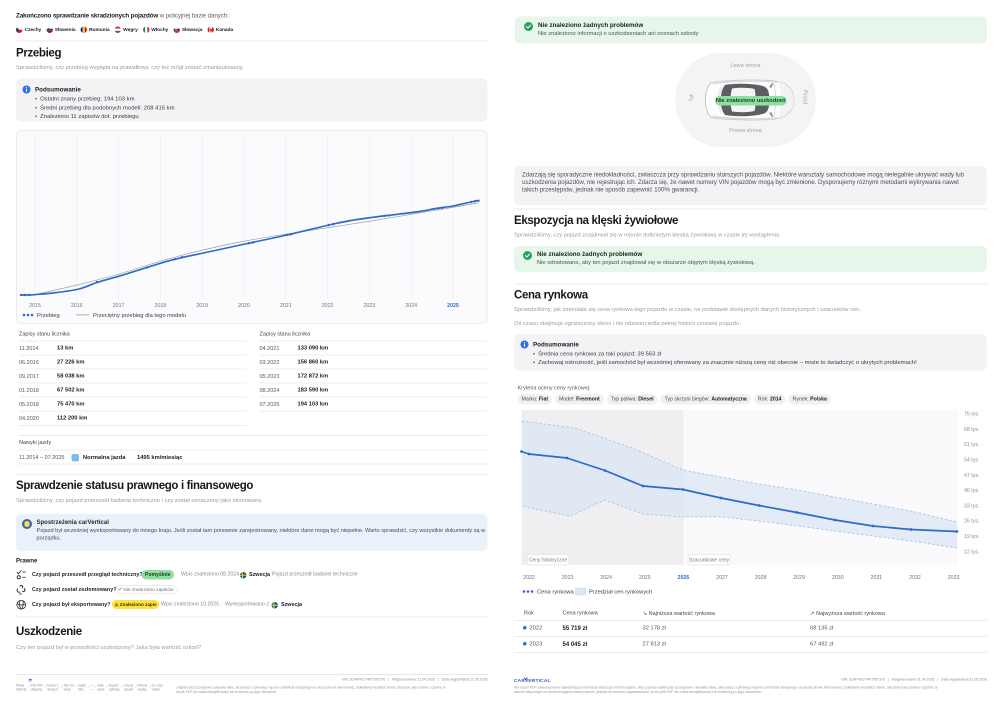 The height and width of the screenshot is (709, 1000). I want to click on svg-text: 2030, so click(838, 578).